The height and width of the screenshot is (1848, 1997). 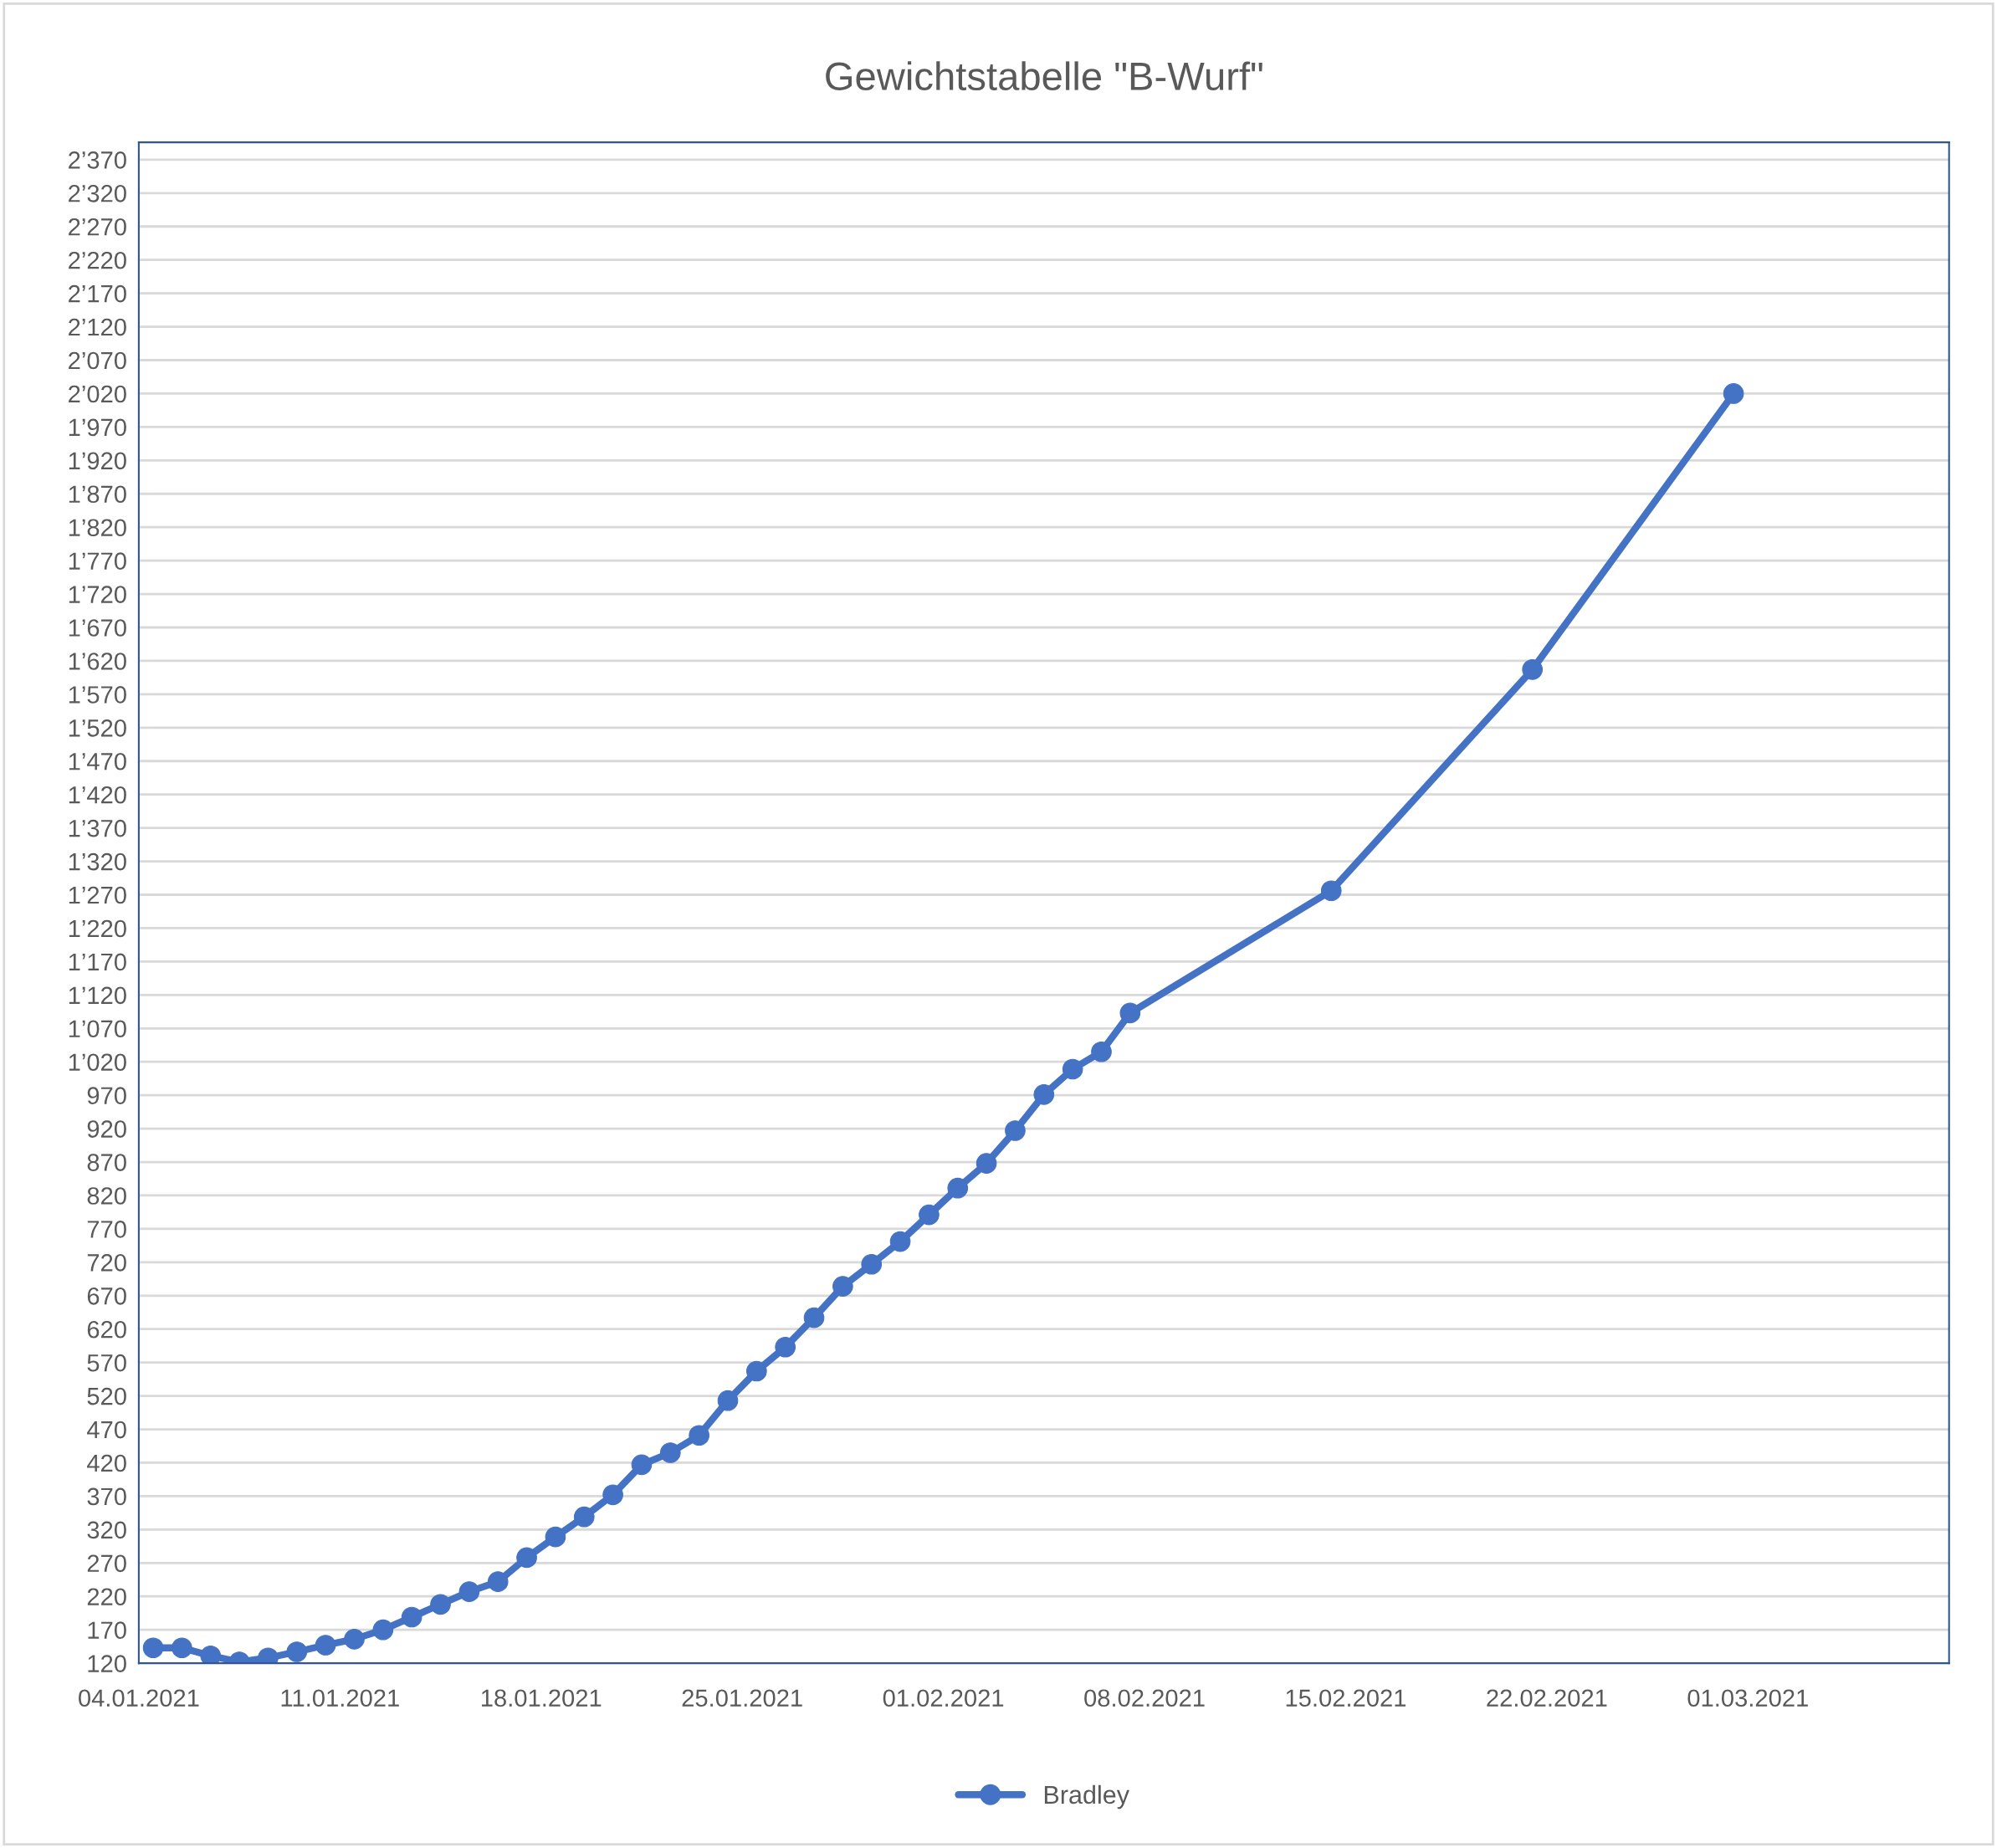 What do you see at coordinates (97, 528) in the screenshot?
I see `y-tick-label: 1’820` at bounding box center [97, 528].